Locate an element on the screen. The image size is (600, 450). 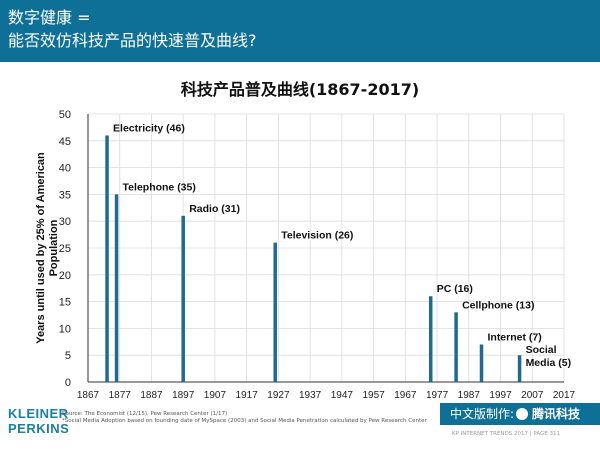
bar-data-label: Media (5) is located at coordinates (549, 363).